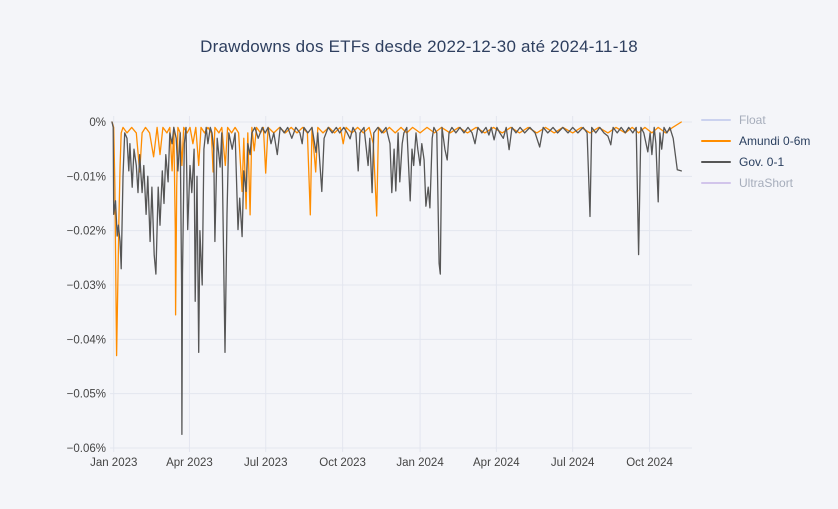 This screenshot has height=509, width=838. Describe the element at coordinates (573, 463) in the screenshot. I see `x-tick-label: Jul 2024` at that location.